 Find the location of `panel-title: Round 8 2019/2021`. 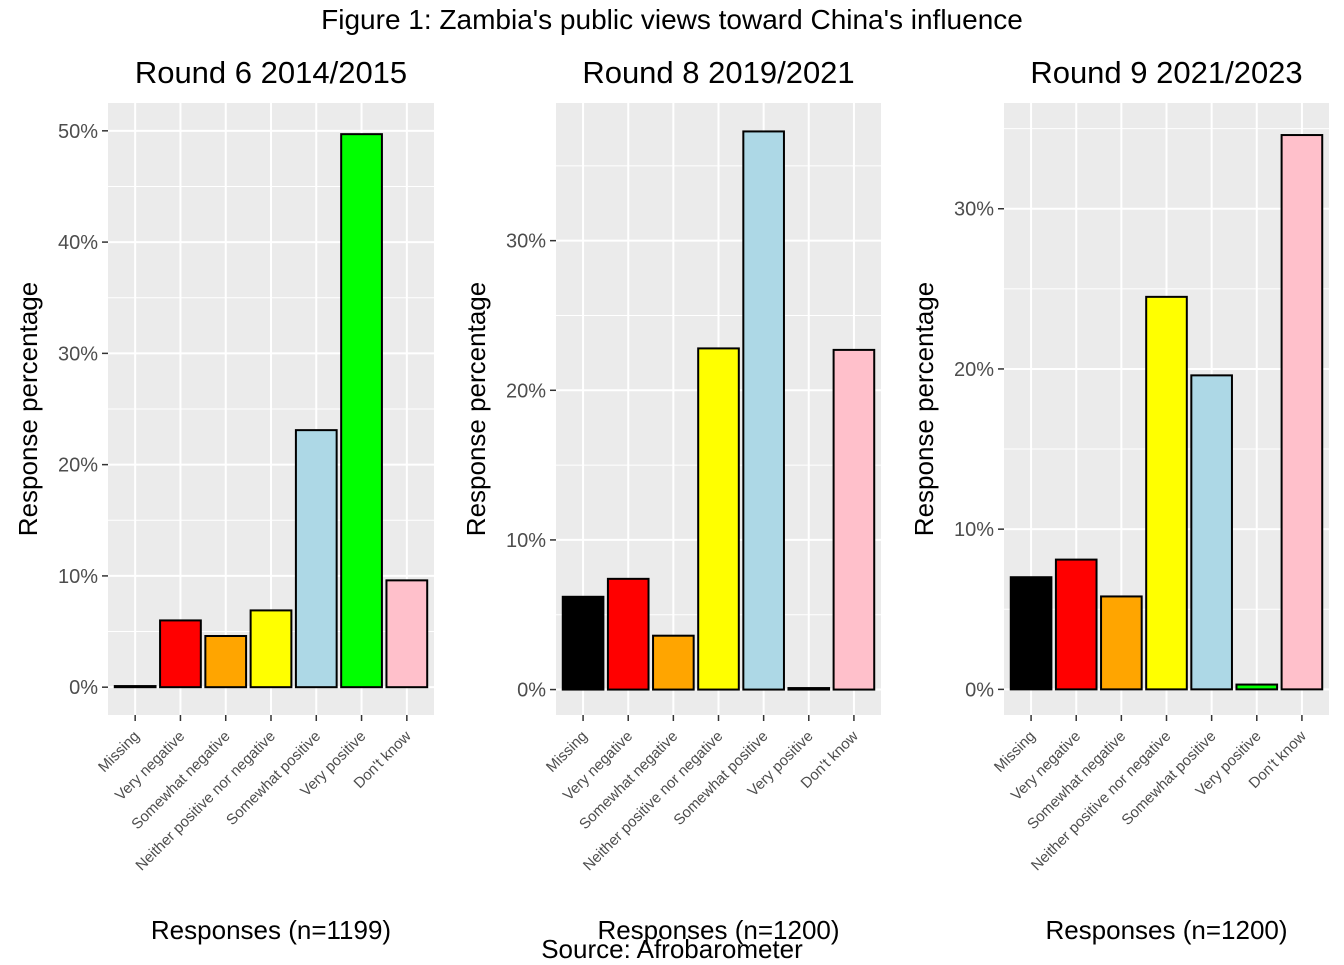

panel-title: Round 8 2019/2021 is located at coordinates (718, 72).